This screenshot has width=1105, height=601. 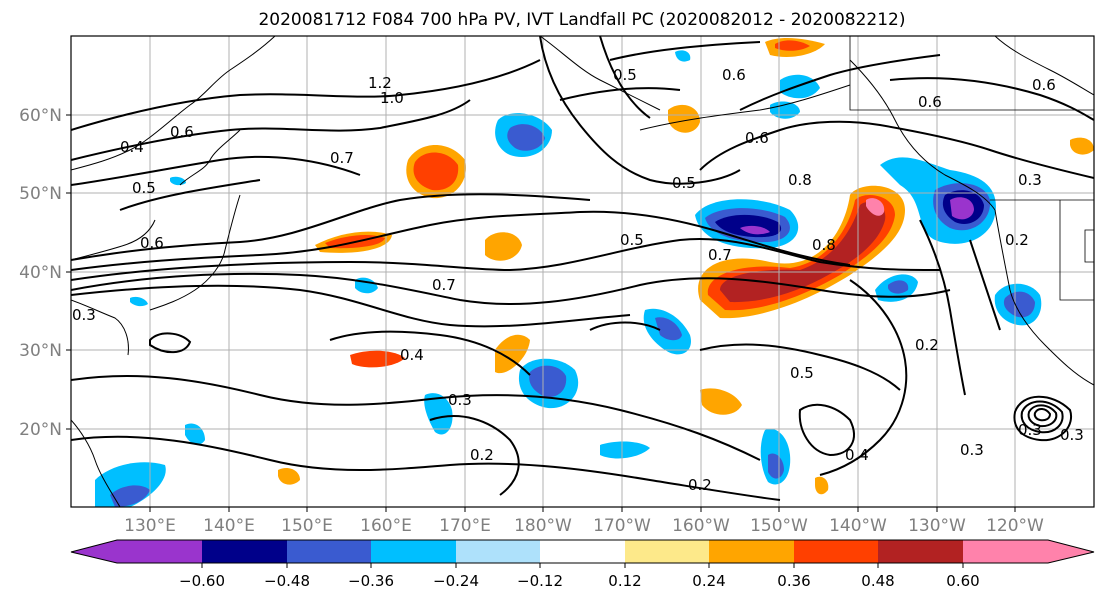 What do you see at coordinates (229, 526) in the screenshot?
I see `lon-label: 140°E` at bounding box center [229, 526].